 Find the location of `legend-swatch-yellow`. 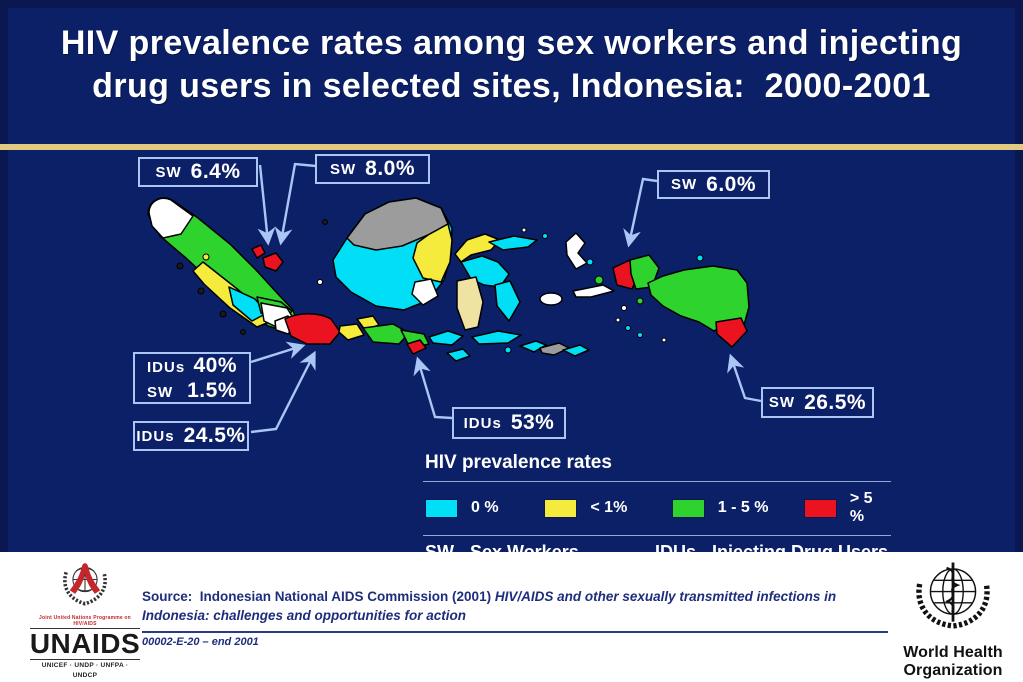

legend-swatch-yellow is located at coordinates (561, 508).